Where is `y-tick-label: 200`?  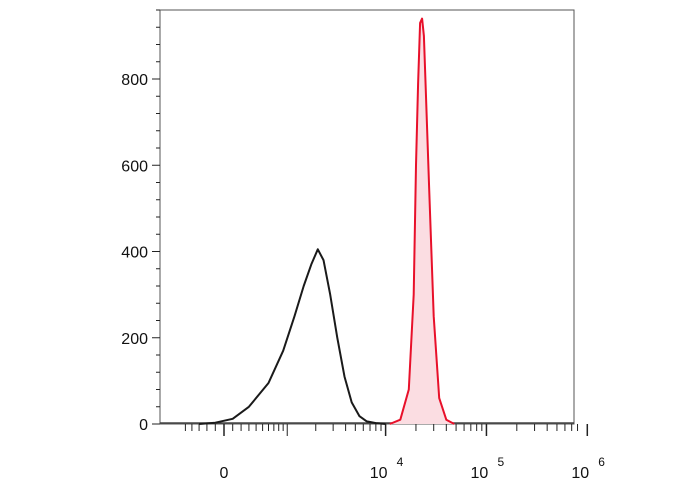
y-tick-label: 200 is located at coordinates (134, 339).